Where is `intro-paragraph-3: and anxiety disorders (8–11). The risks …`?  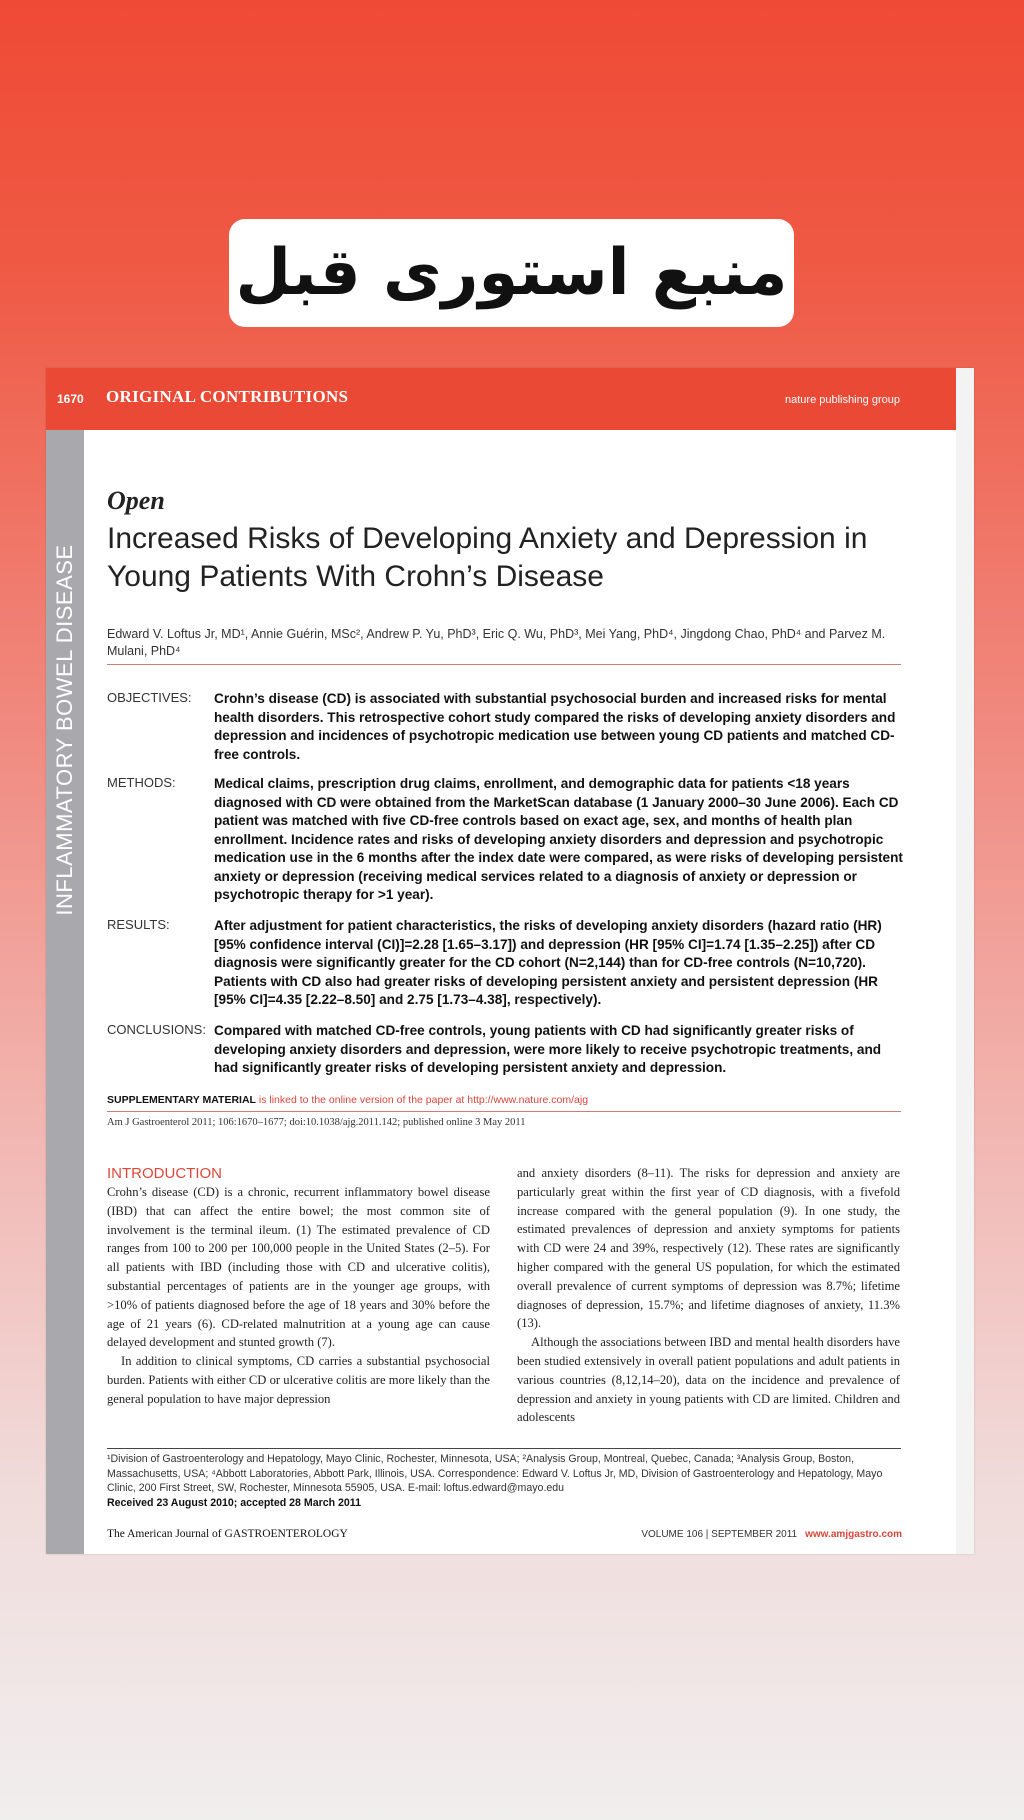 intro-paragraph-3: and anxiety disorders (8–11). The risks … is located at coordinates (708, 1248).